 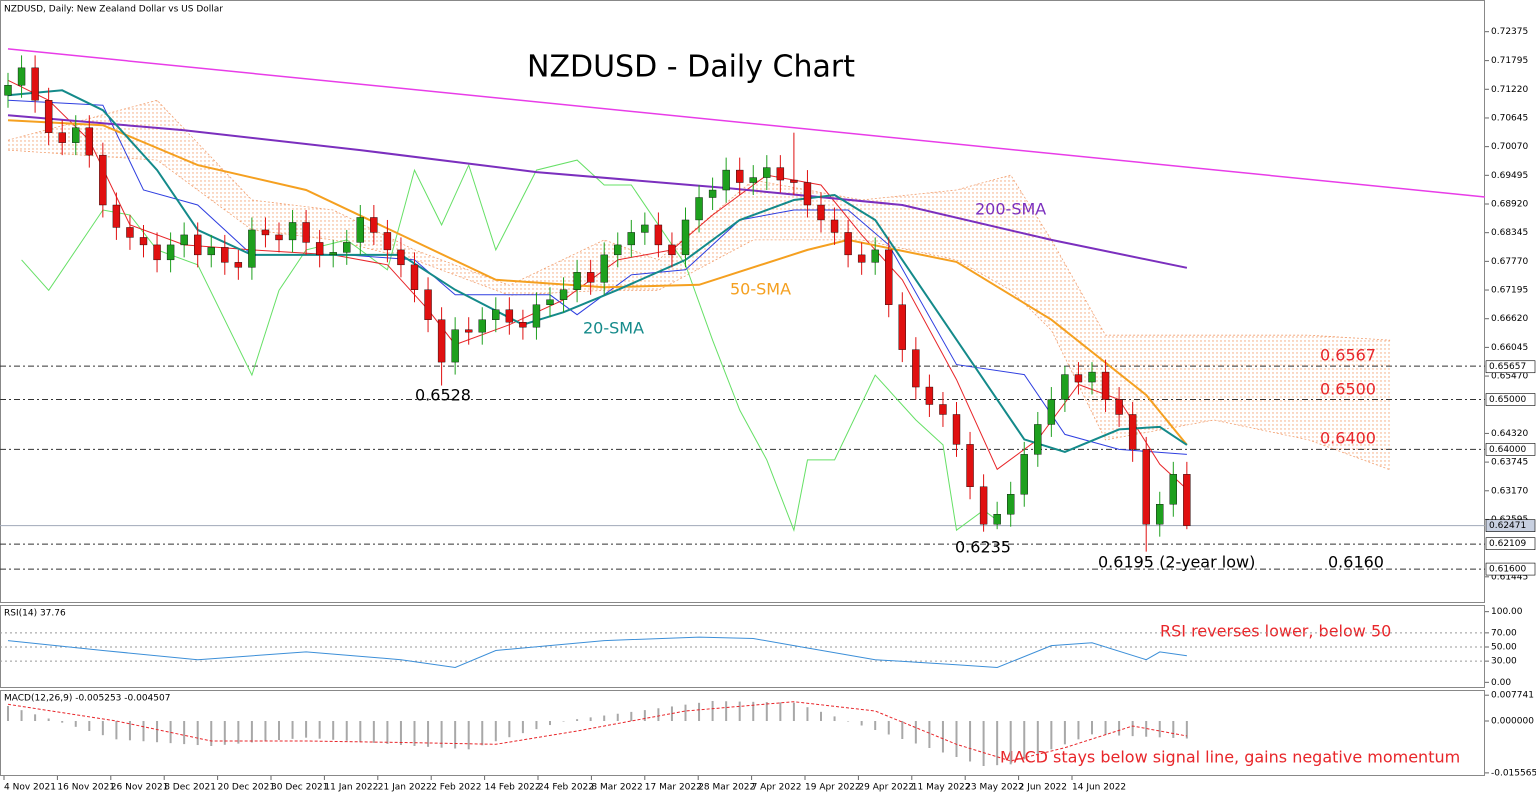 I want to click on y-tick-label: 0.68345, so click(x=1509, y=233).